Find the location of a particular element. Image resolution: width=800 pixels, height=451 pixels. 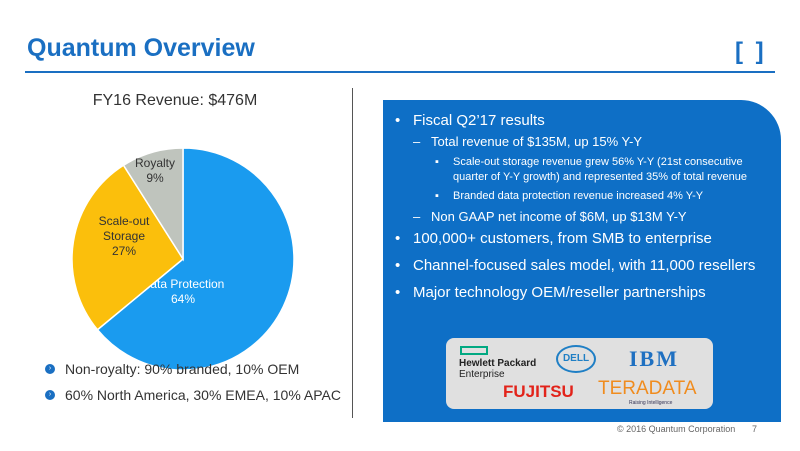

pie-data-label: Royalty 9% is located at coordinates (155, 170).